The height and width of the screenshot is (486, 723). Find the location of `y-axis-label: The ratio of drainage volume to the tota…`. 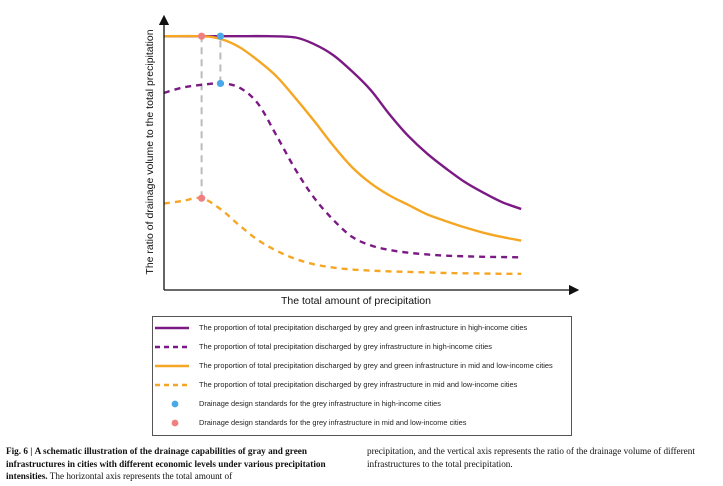

y-axis-label: The ratio of drainage volume to the tota… is located at coordinates (150, 151).